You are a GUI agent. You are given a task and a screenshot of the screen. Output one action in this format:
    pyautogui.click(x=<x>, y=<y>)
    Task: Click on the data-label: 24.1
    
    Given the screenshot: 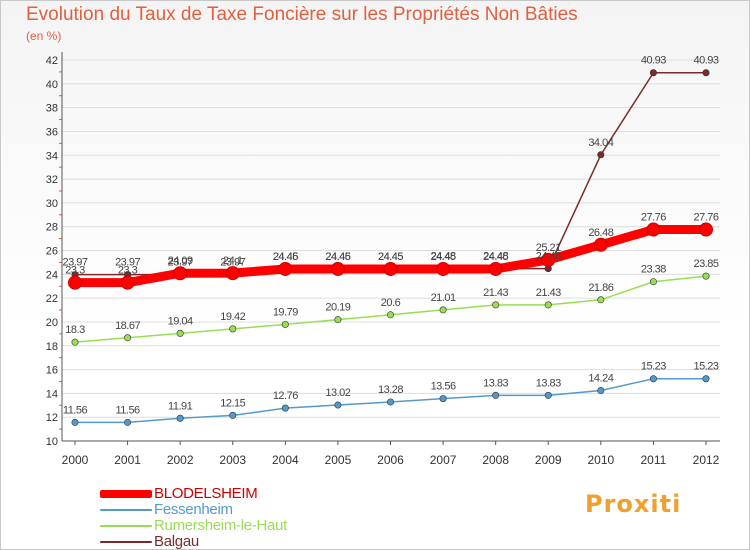 What is the action you would take?
    pyautogui.click(x=233, y=261)
    